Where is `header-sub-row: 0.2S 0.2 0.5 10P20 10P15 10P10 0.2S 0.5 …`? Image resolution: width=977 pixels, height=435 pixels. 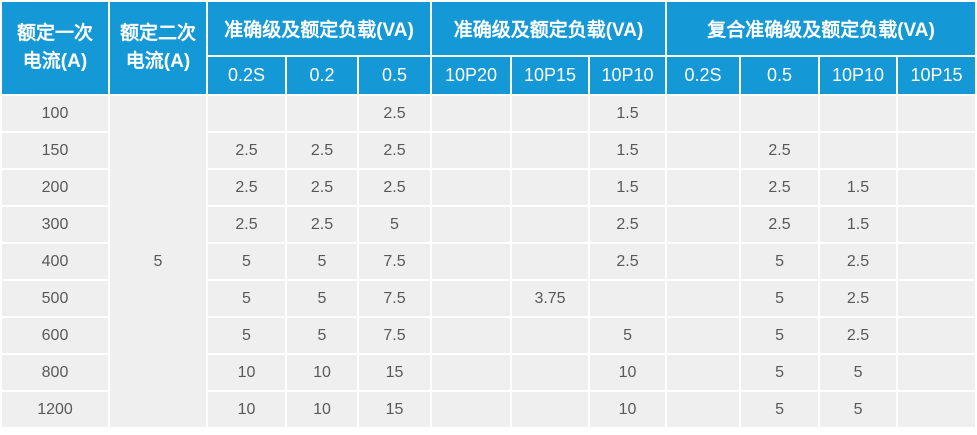 header-sub-row: 0.2S 0.2 0.5 10P20 10P15 10P10 0.2S 0.5 … is located at coordinates (489, 75).